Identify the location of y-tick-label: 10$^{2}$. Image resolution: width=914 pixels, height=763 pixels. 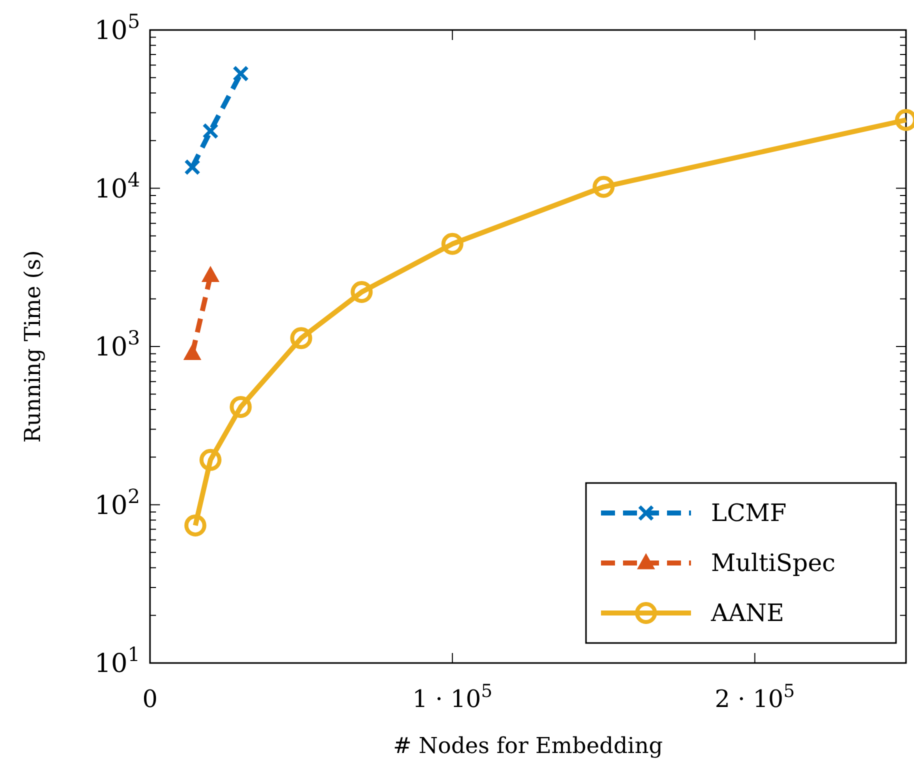
(117, 502).